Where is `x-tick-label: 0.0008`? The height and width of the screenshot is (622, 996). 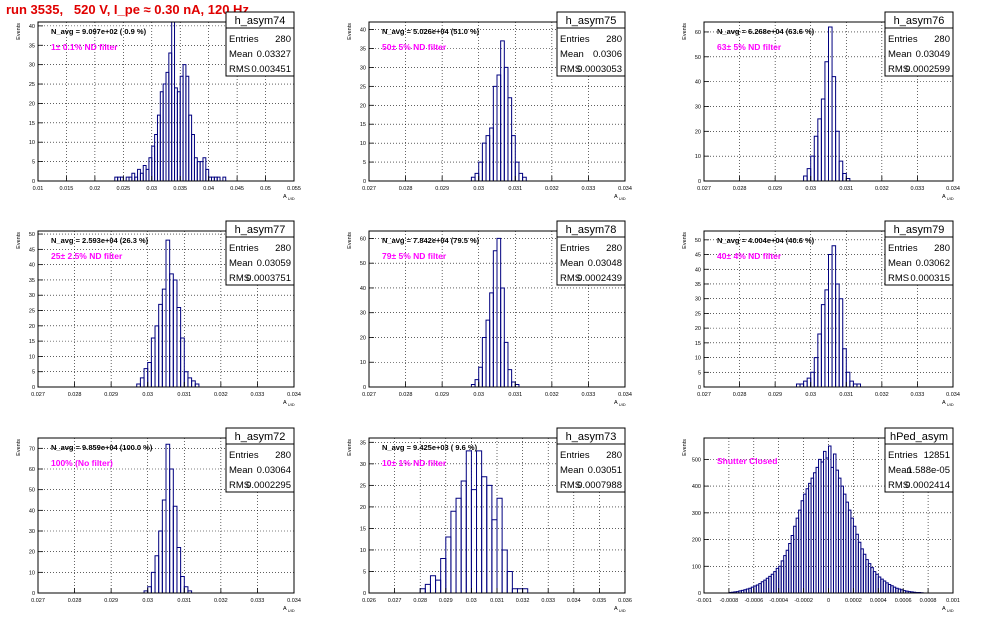
x-tick-label: 0.0008 is located at coordinates (928, 601).